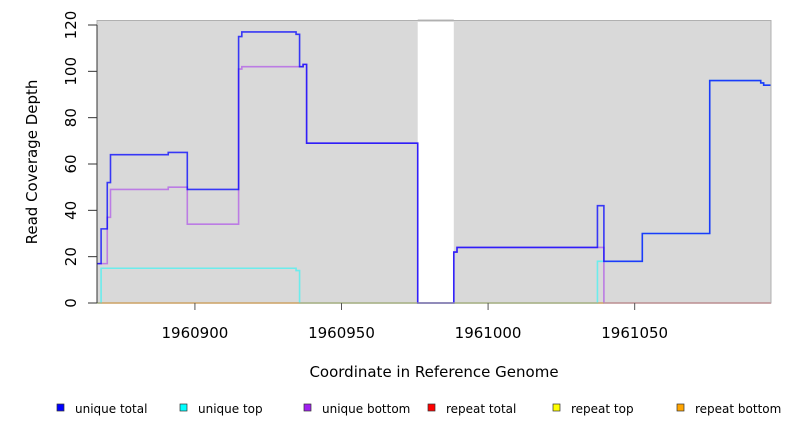  I want to click on y-tick-label: 80, so click(71, 117).